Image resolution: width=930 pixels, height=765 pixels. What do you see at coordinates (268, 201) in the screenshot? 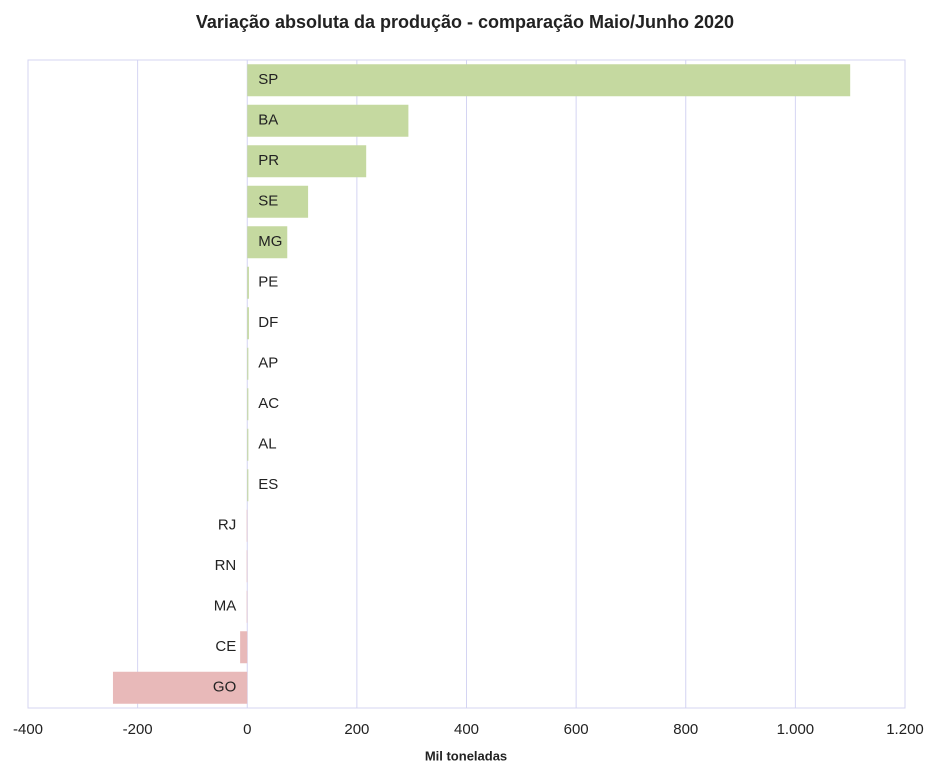
I see `category-label: SE` at bounding box center [268, 201].